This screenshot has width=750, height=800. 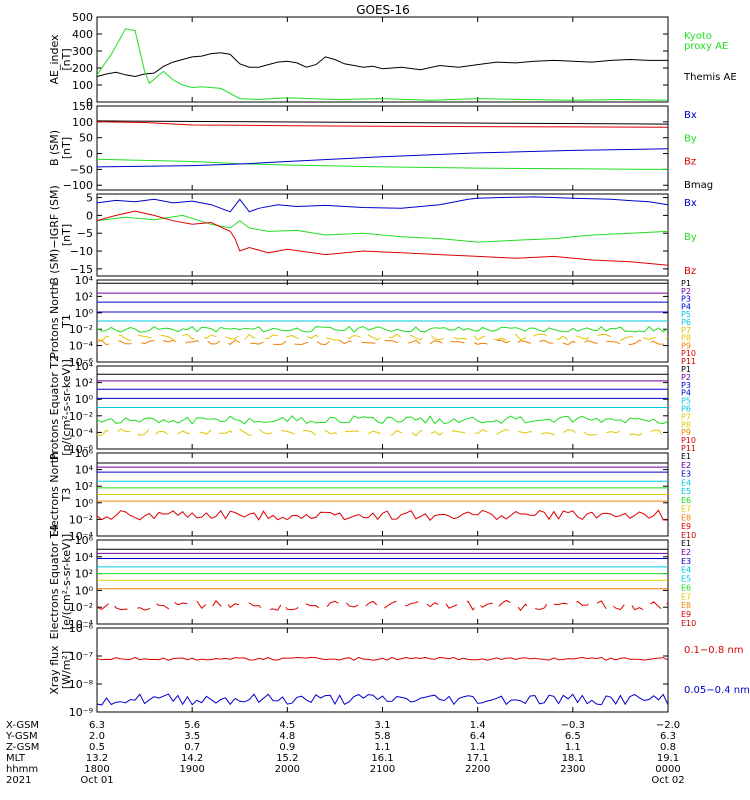 What do you see at coordinates (66, 407) in the screenshot?
I see `y-label-line2: [p/(cm²-s-sr-keV)]` at bounding box center [66, 407].